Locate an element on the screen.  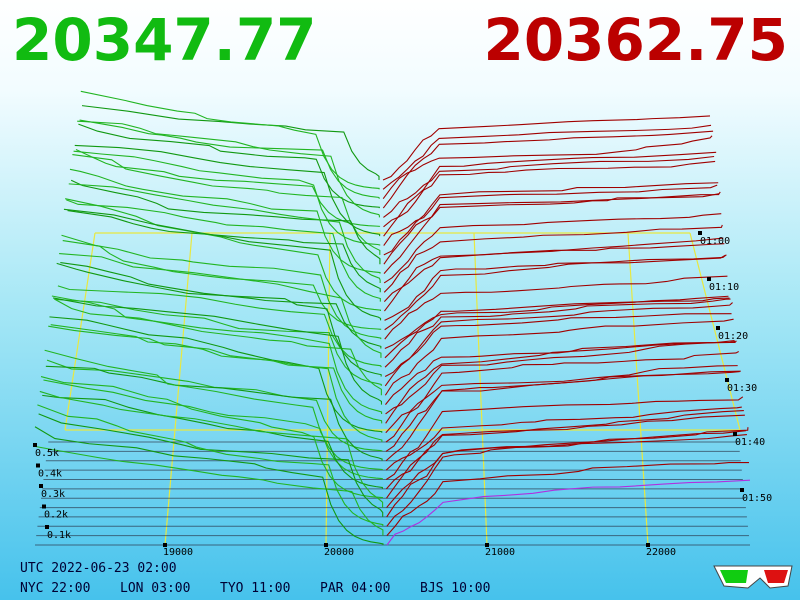
zone-time: NYC 22:00 is located at coordinates (55, 588).